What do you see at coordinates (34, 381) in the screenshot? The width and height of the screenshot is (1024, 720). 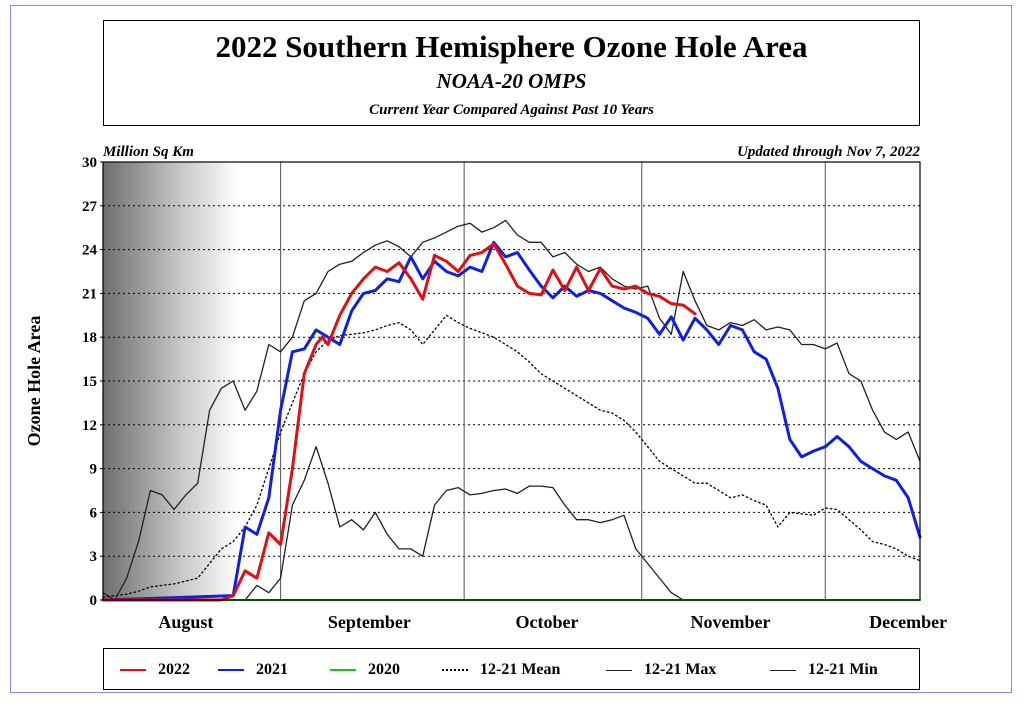 I see `y-axis-label: Ozone Hole Area` at bounding box center [34, 381].